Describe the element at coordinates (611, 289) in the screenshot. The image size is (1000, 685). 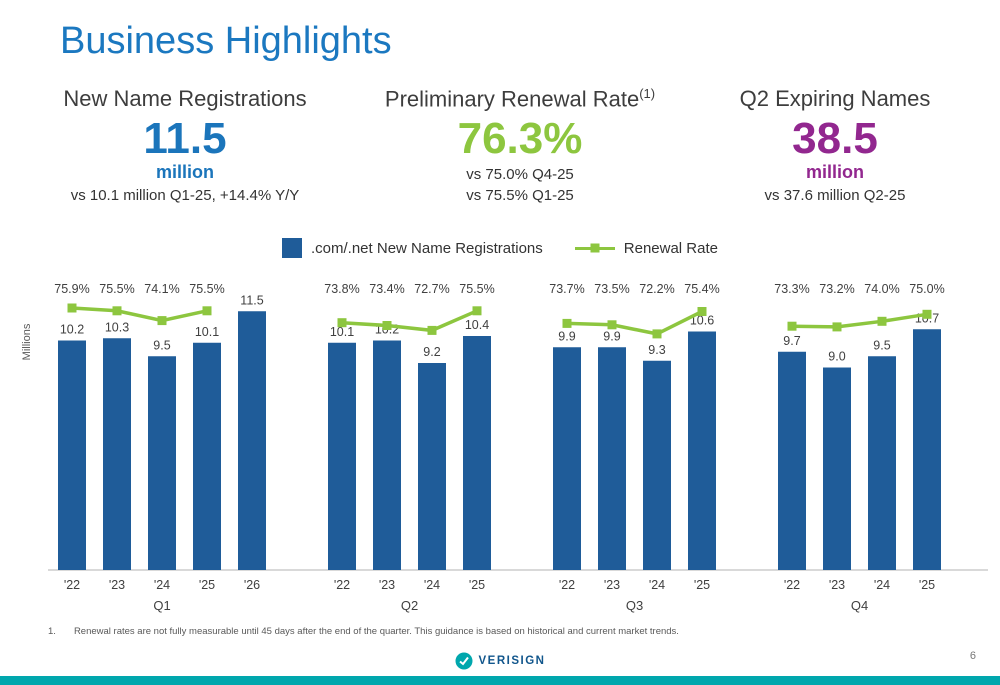
I see `renewal-rate-label: 73.5%` at that location.